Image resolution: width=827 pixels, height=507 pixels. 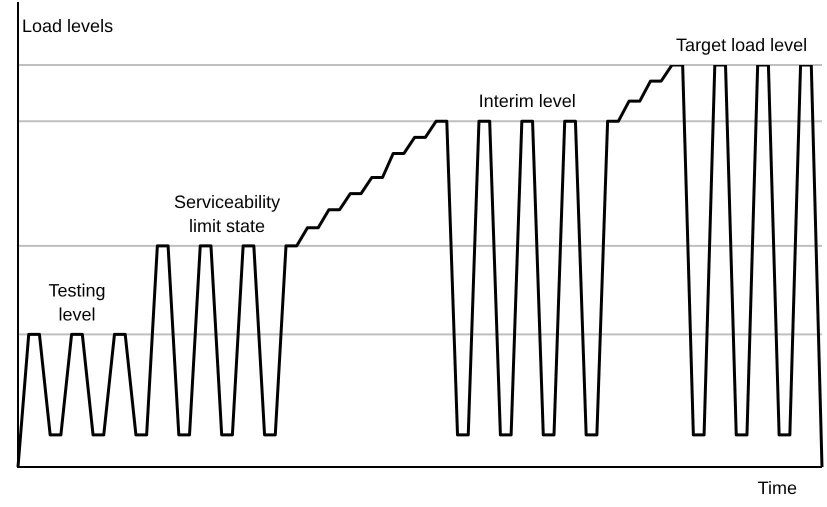 What do you see at coordinates (742, 44) in the screenshot?
I see `ref-line-label: Target load level` at bounding box center [742, 44].